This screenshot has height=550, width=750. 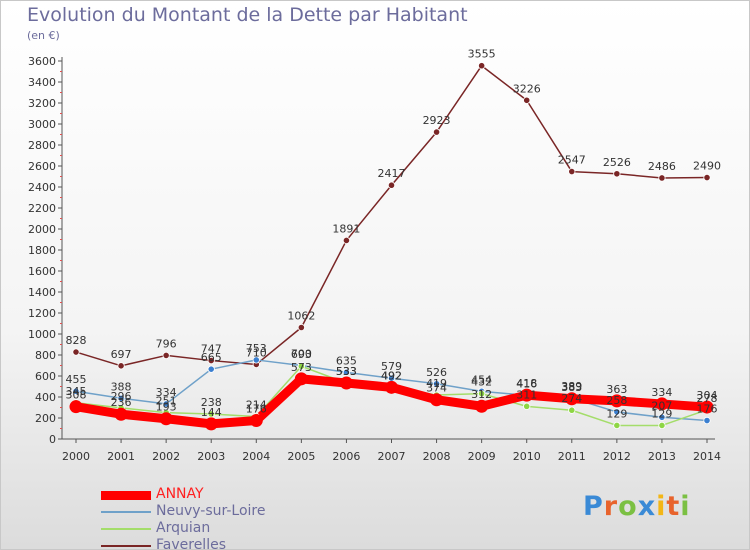 What do you see at coordinates (256, 456) in the screenshot?
I see `x-tick-label: 2004` at bounding box center [256, 456].